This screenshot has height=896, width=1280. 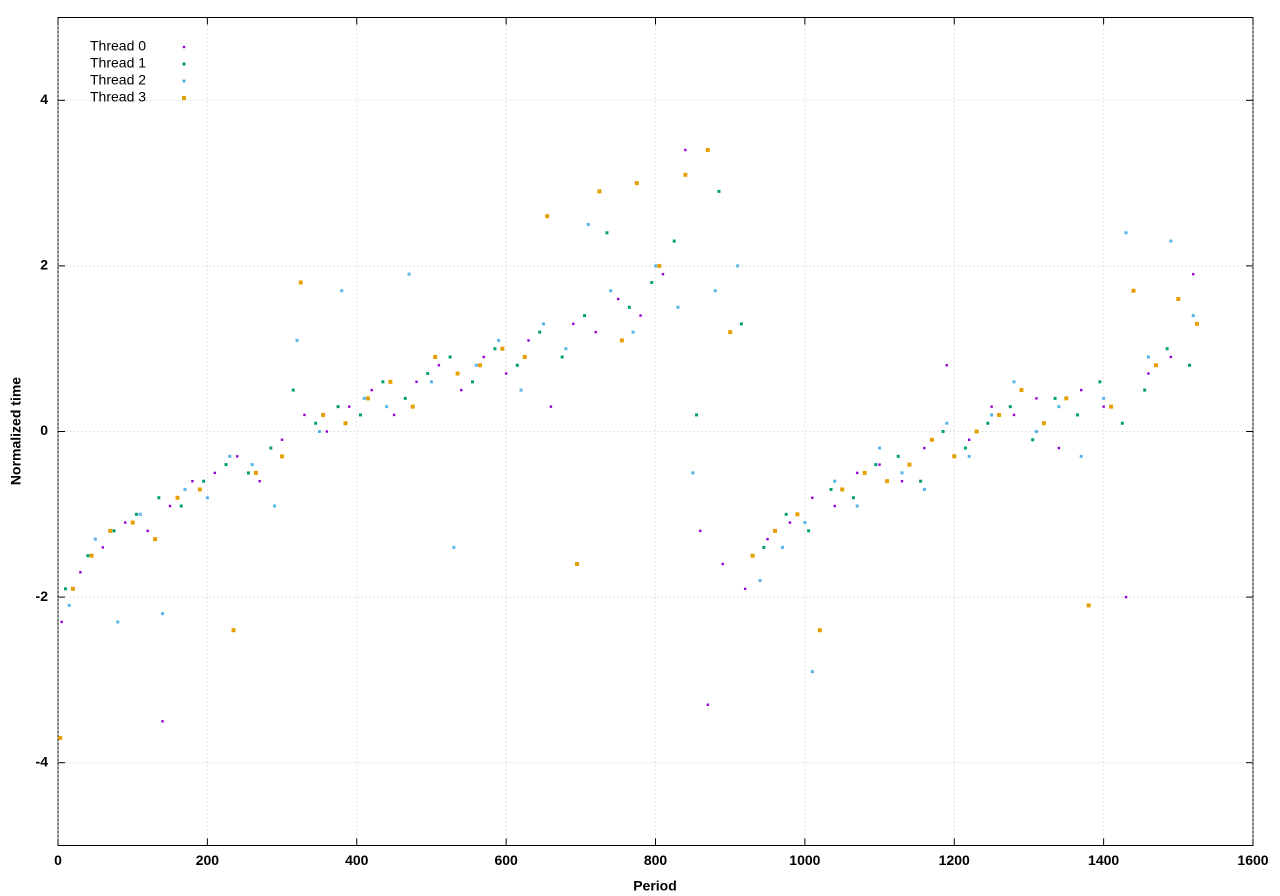 What do you see at coordinates (58, 860) in the screenshot?
I see `x-tick-label: 0` at bounding box center [58, 860].